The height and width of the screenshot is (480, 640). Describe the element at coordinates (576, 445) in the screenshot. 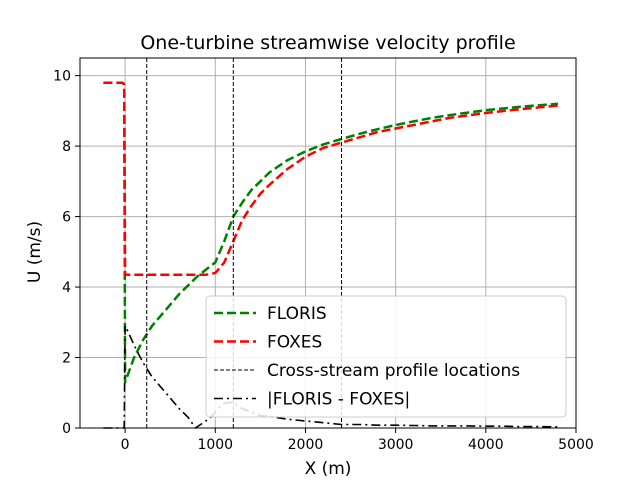

I see `x-tick-label: 5000` at that location.